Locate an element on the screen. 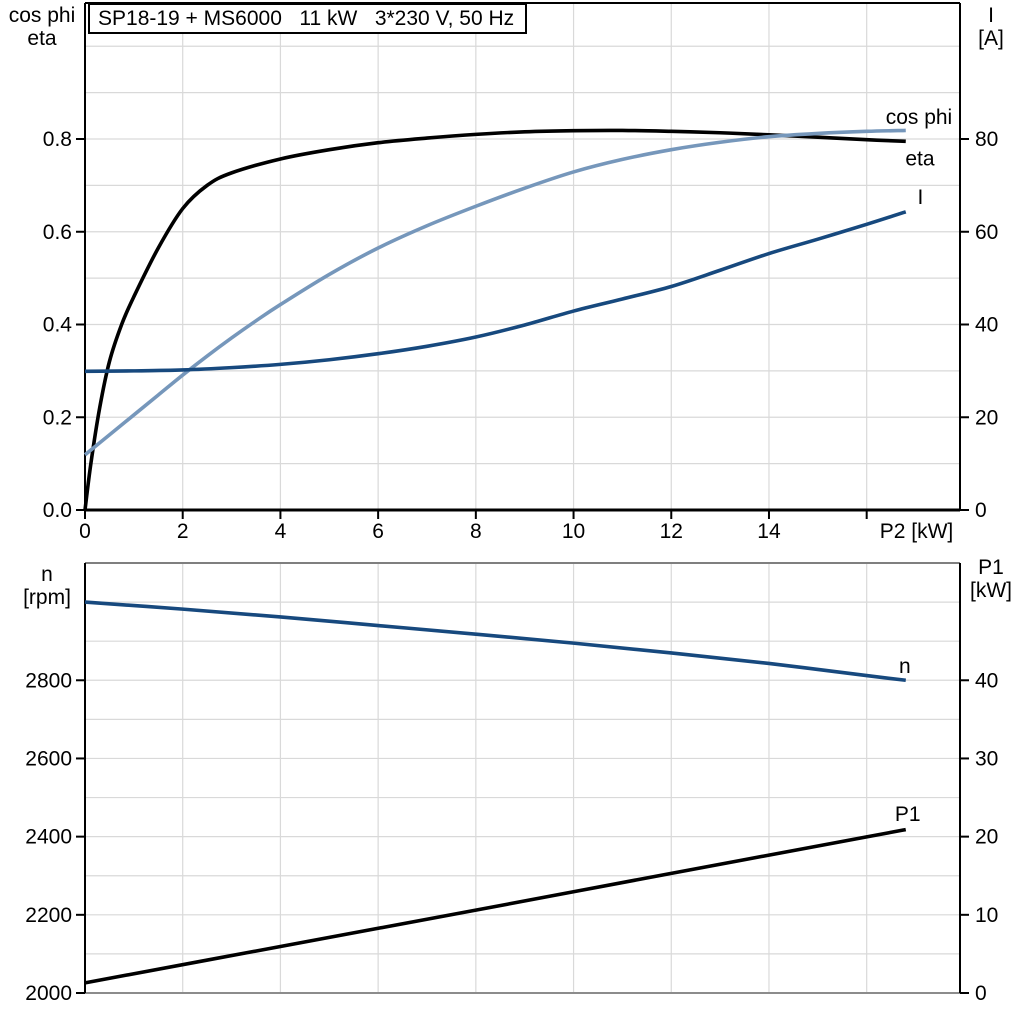  left-axis-tick-label: 2200 is located at coordinates (48, 915).